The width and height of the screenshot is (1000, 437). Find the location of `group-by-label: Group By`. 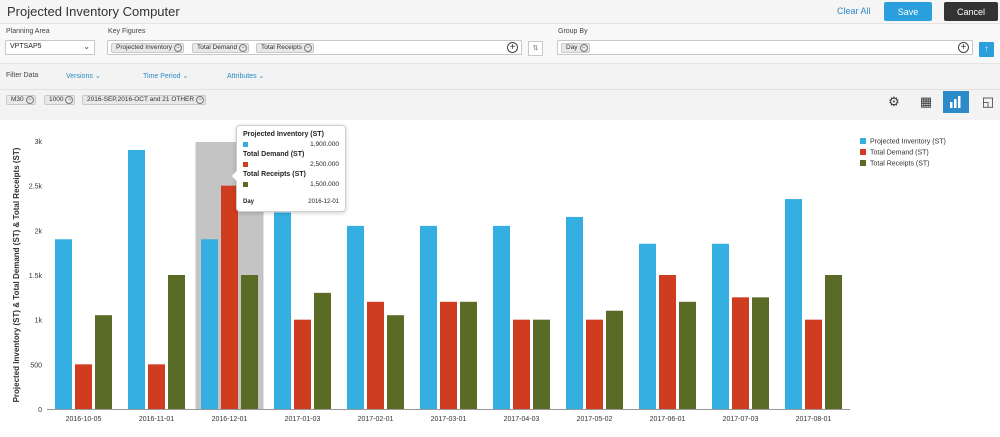

group-by-label: Group By is located at coordinates (573, 31).